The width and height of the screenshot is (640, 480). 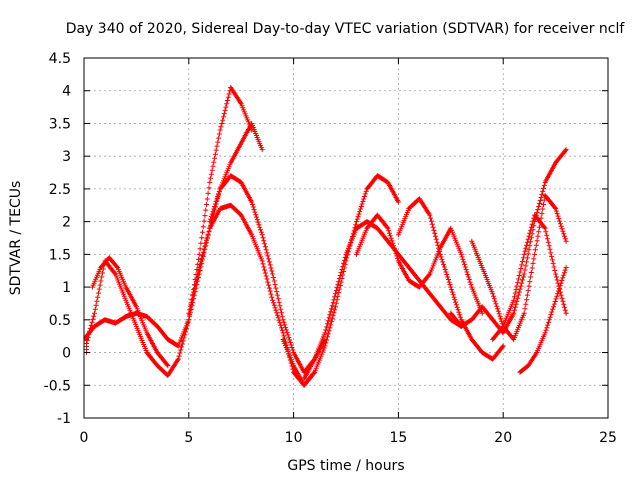 I want to click on y-tick-label: 1.5, so click(x=60, y=255).